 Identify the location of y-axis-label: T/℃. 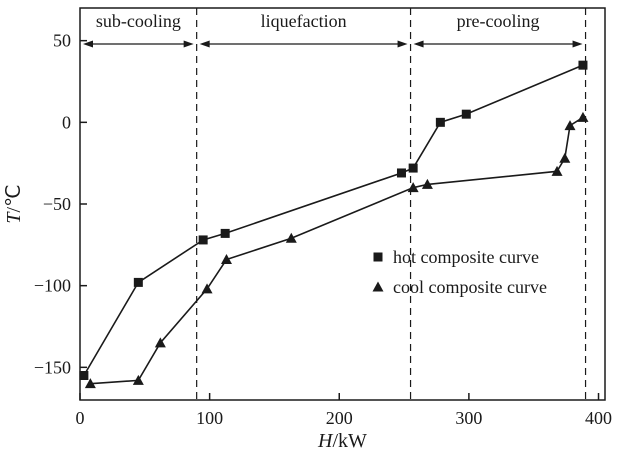
(14, 203).